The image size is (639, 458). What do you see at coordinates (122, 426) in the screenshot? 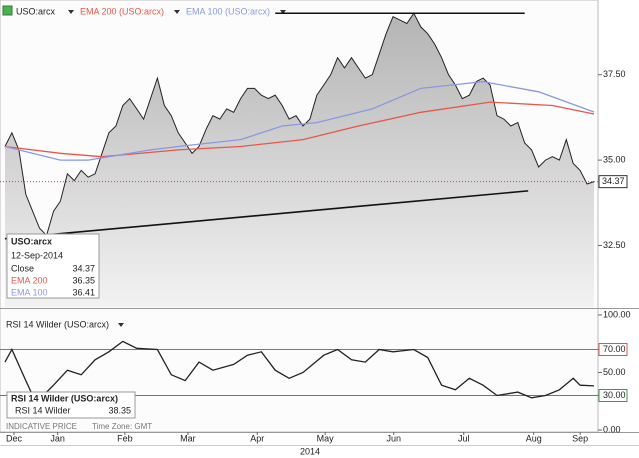
I see `footer-note: Time Zone: GMT` at bounding box center [122, 426].